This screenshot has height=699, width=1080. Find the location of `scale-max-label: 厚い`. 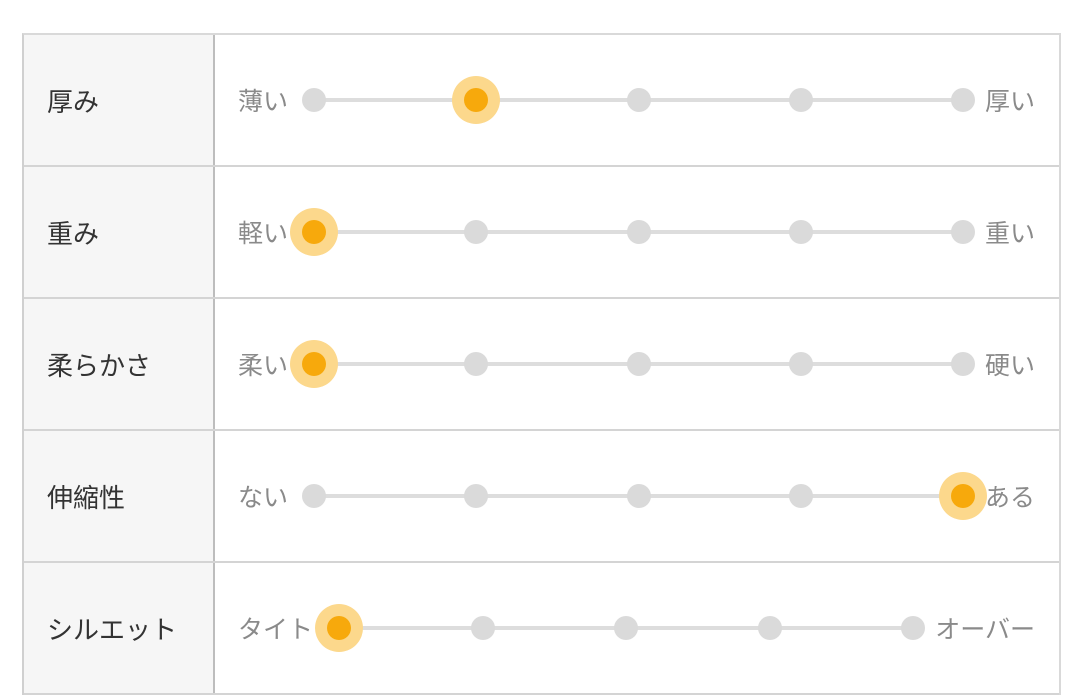

scale-max-label: 厚い is located at coordinates (1009, 101).